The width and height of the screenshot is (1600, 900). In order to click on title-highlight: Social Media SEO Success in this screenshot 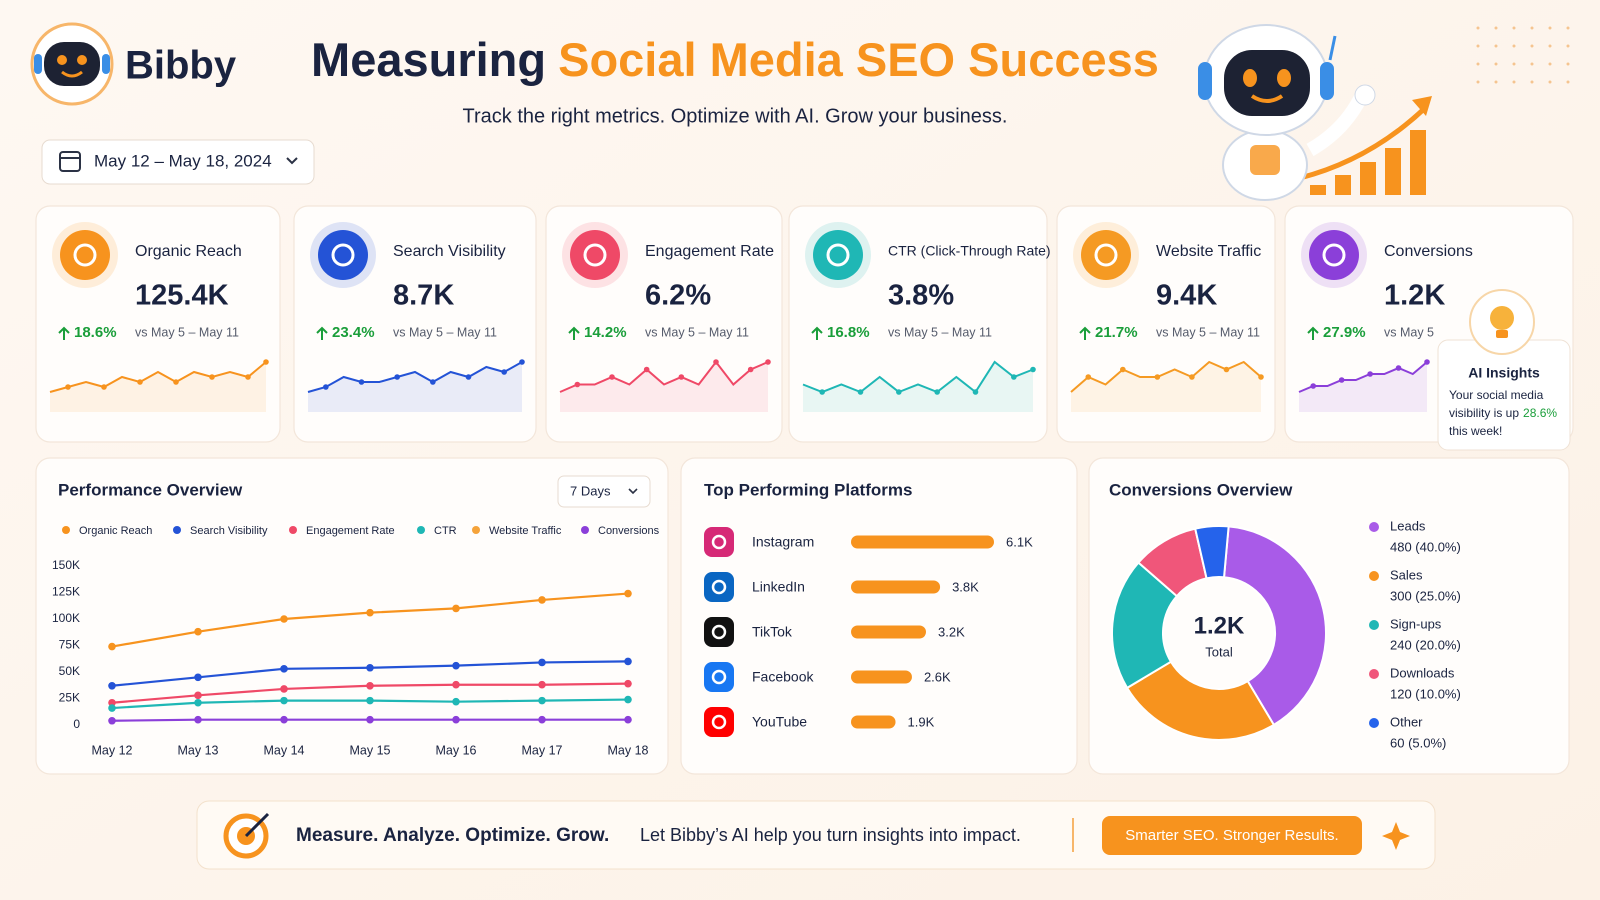, I will do `click(858, 59)`.